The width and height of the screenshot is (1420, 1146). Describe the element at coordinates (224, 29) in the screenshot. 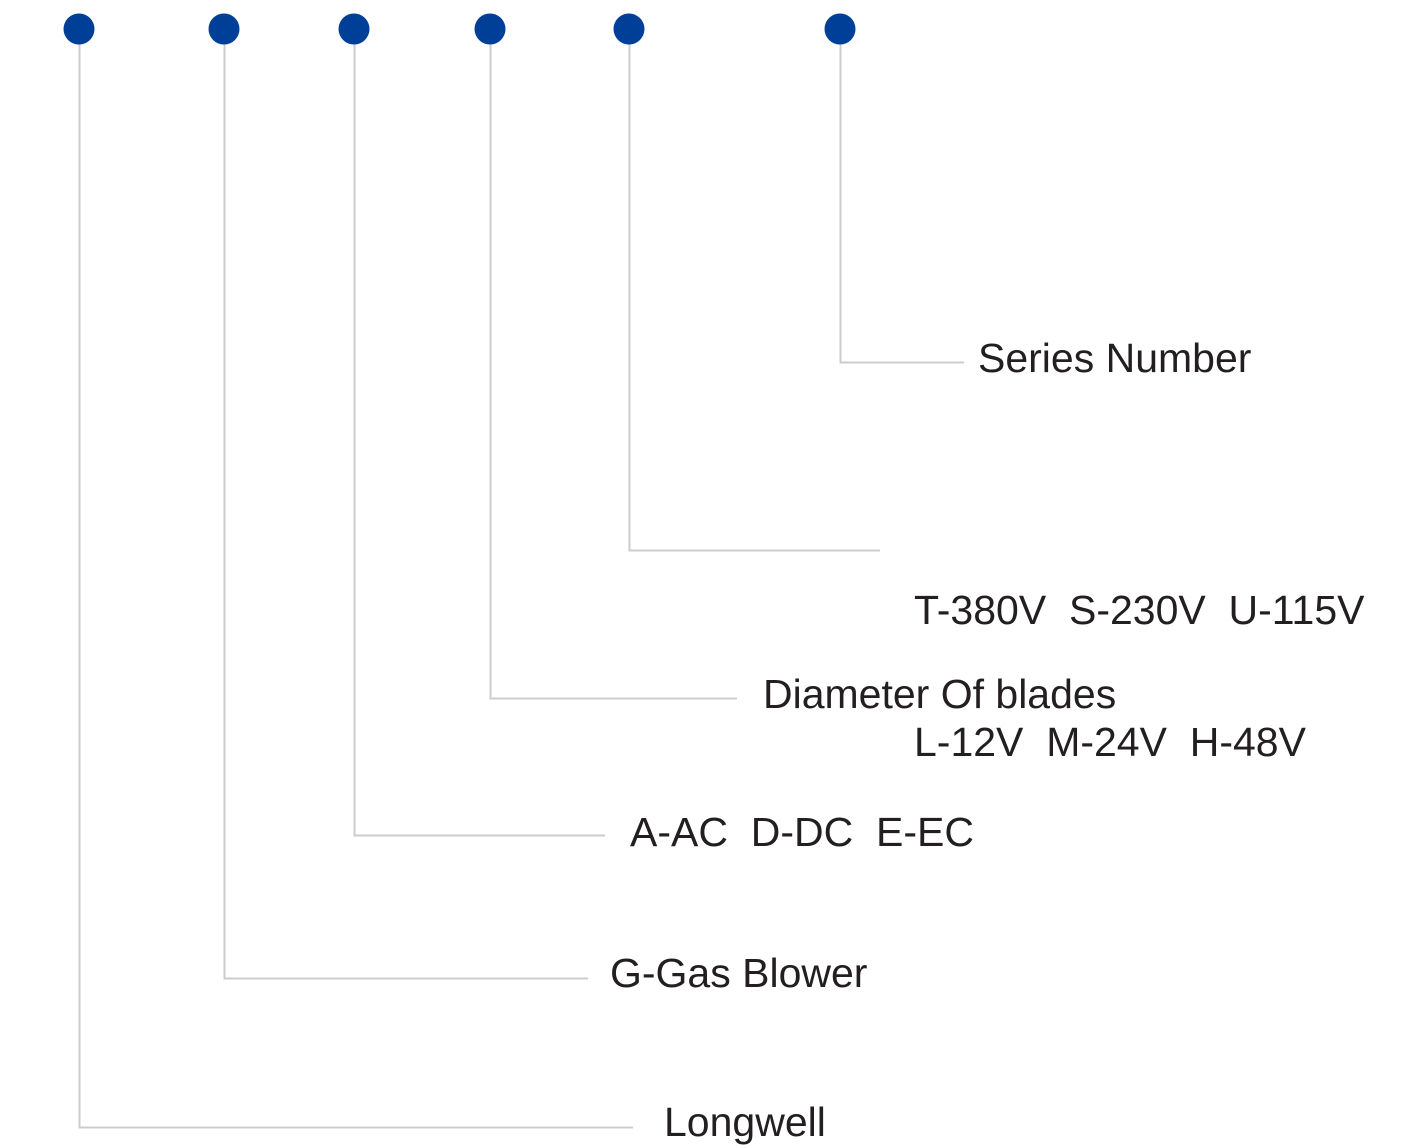

I see `dot-product-type` at that location.